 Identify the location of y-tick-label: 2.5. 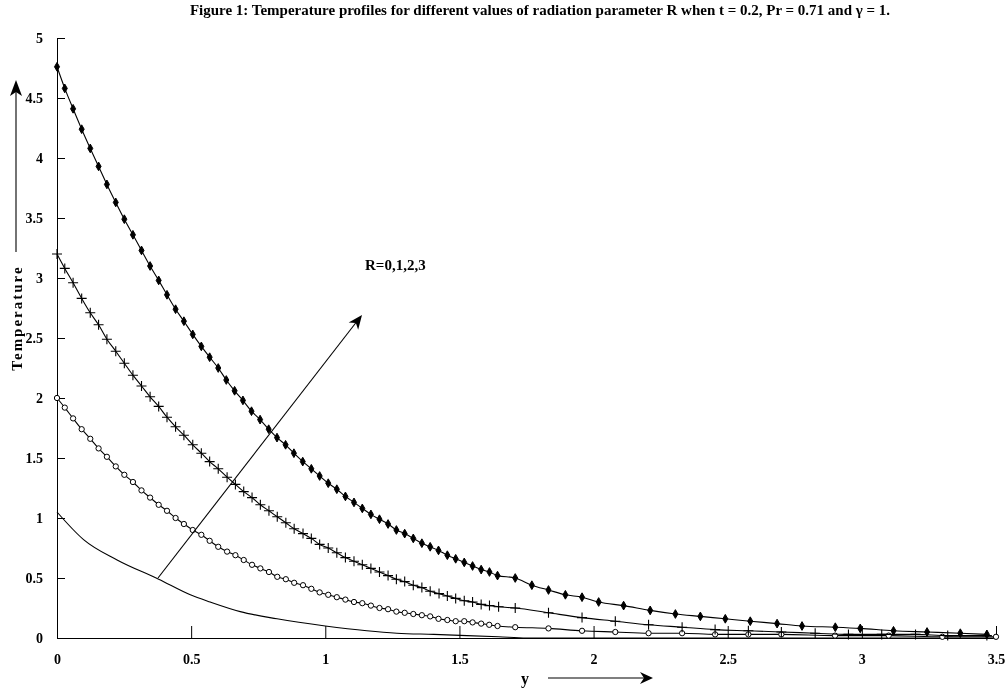
(34, 338).